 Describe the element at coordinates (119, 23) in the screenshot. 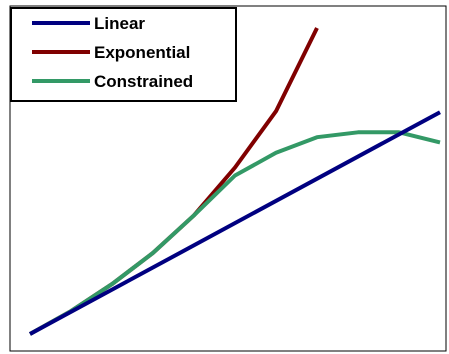

I see `legend-label-linear: Linear` at that location.